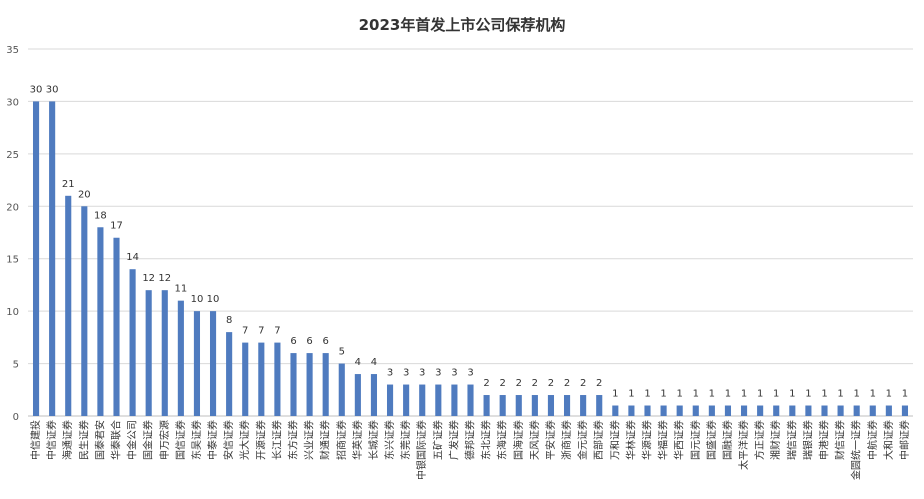  Describe the element at coordinates (470, 440) in the screenshot. I see `x-tick-label: 德邦证券` at that location.